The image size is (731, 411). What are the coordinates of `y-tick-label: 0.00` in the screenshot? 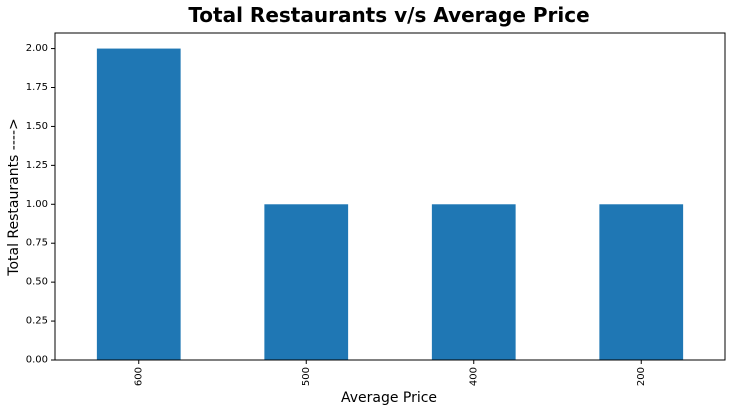 It's located at (37, 360).